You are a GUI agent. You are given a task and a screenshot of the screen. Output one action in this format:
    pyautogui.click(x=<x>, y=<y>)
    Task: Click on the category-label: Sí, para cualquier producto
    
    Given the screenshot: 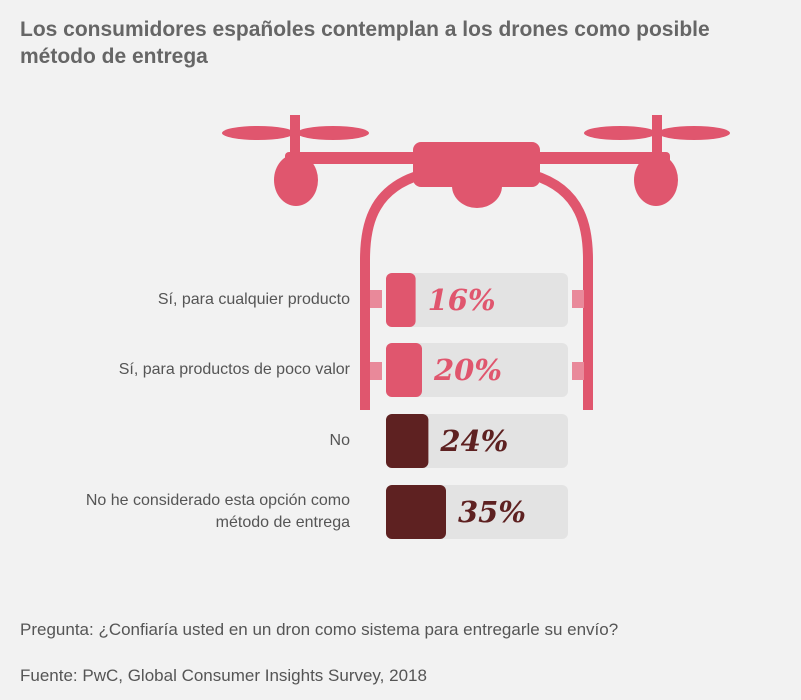 What is the action you would take?
    pyautogui.click(x=253, y=299)
    